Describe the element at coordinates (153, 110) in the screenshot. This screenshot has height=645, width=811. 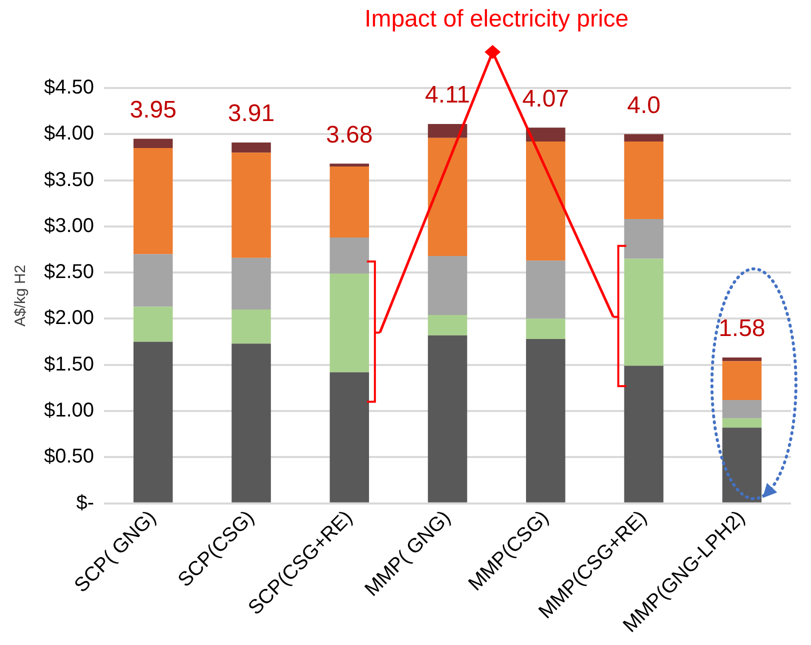
I see `total-label: 3.95` at that location.